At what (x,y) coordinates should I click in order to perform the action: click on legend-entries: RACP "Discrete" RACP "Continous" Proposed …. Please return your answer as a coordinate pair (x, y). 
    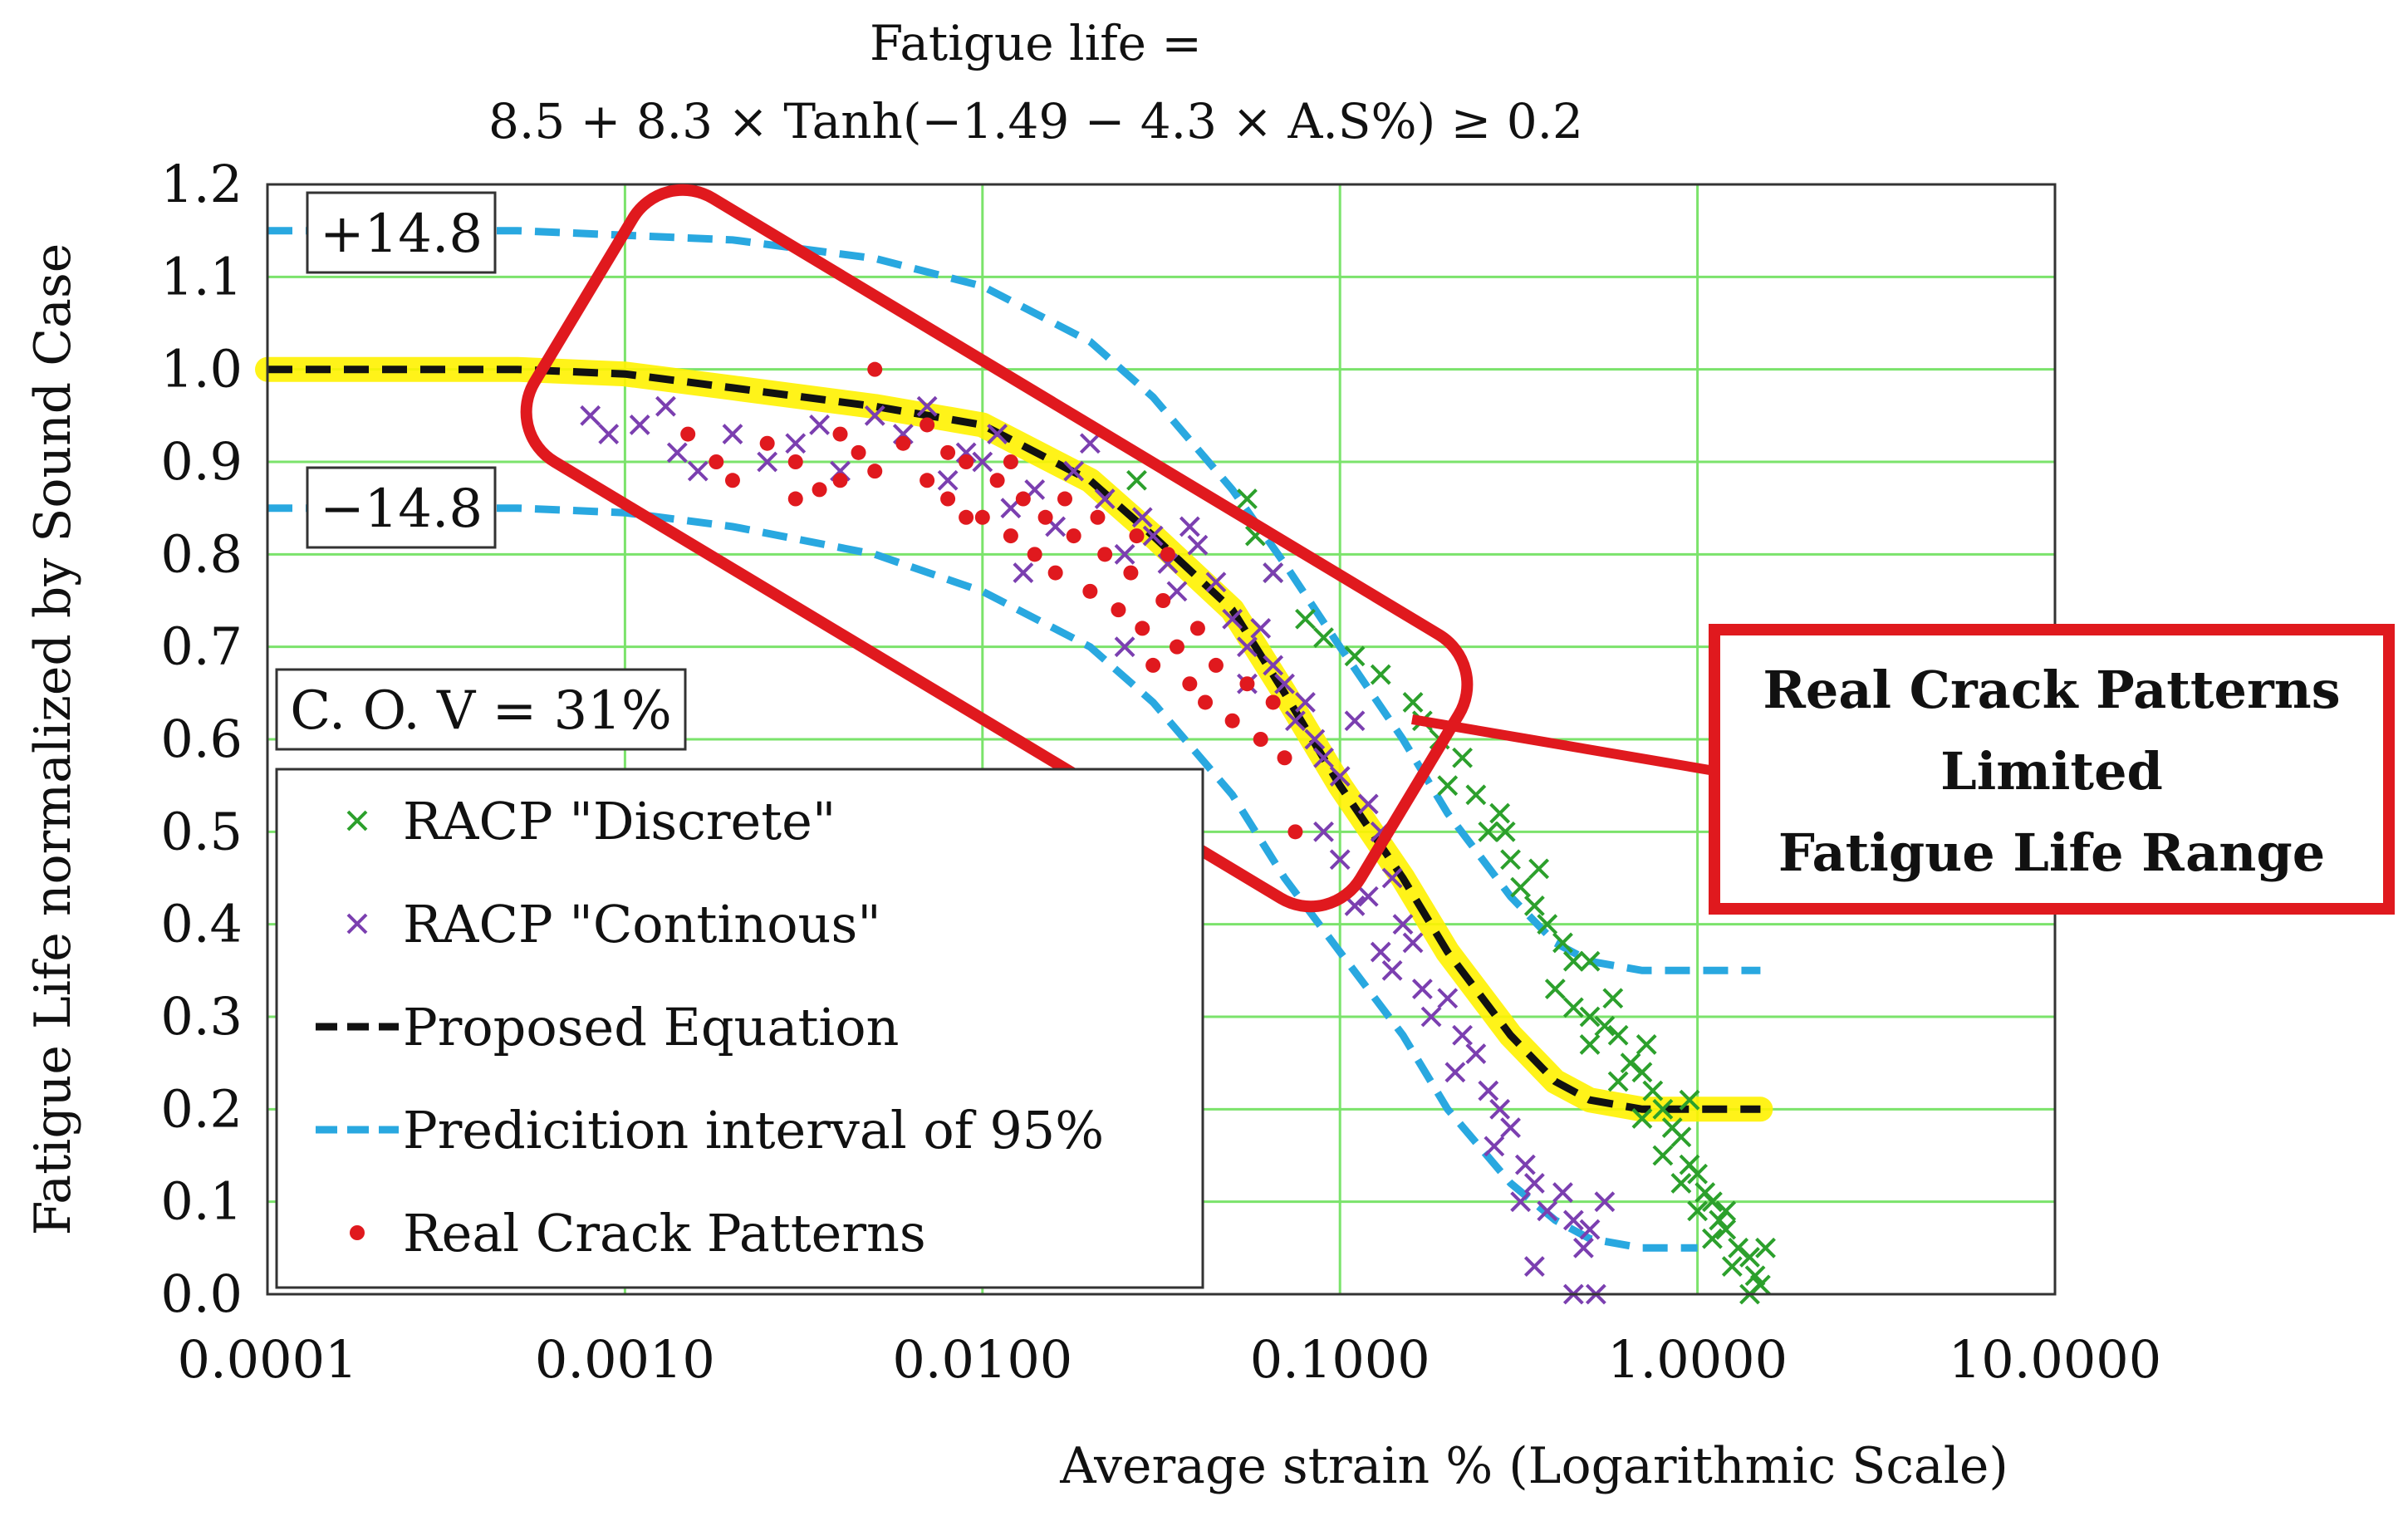
    Looking at the image, I should click on (710, 1027).